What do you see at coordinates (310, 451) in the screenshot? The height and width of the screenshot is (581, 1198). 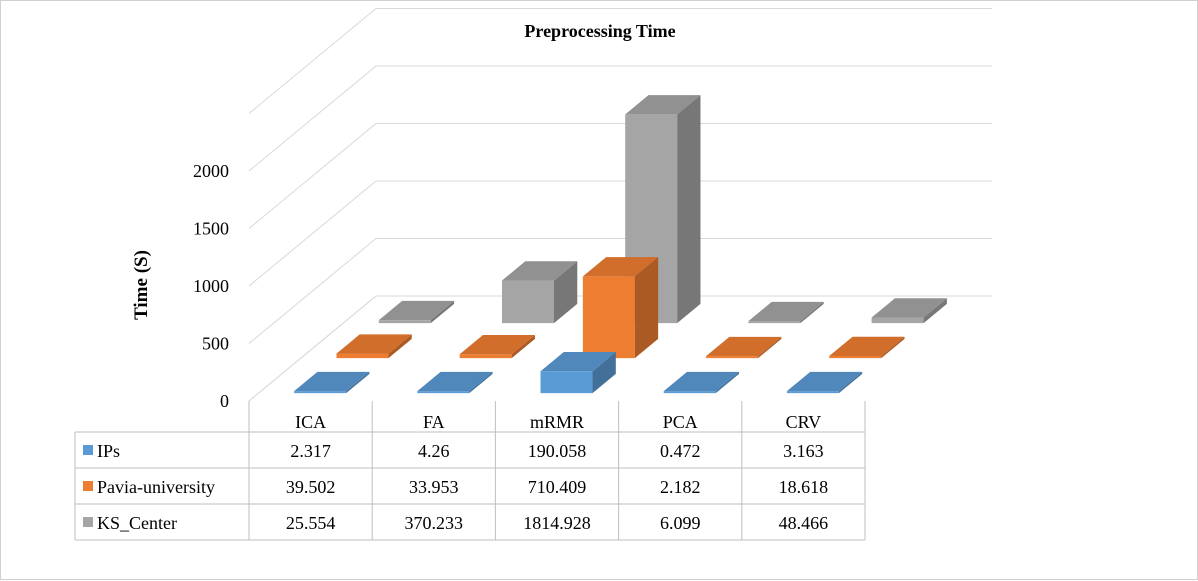 I see `data-label: 2.317` at bounding box center [310, 451].